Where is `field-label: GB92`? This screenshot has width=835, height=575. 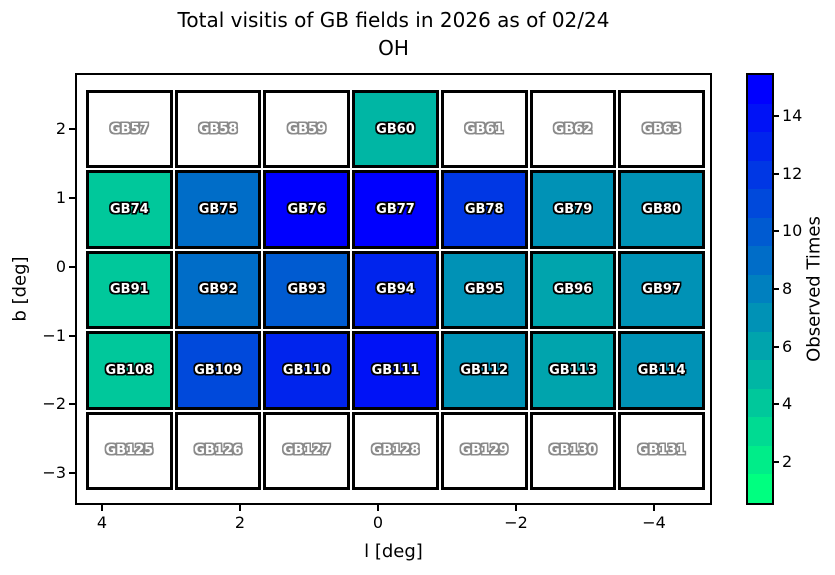 field-label: GB92 is located at coordinates (218, 290).